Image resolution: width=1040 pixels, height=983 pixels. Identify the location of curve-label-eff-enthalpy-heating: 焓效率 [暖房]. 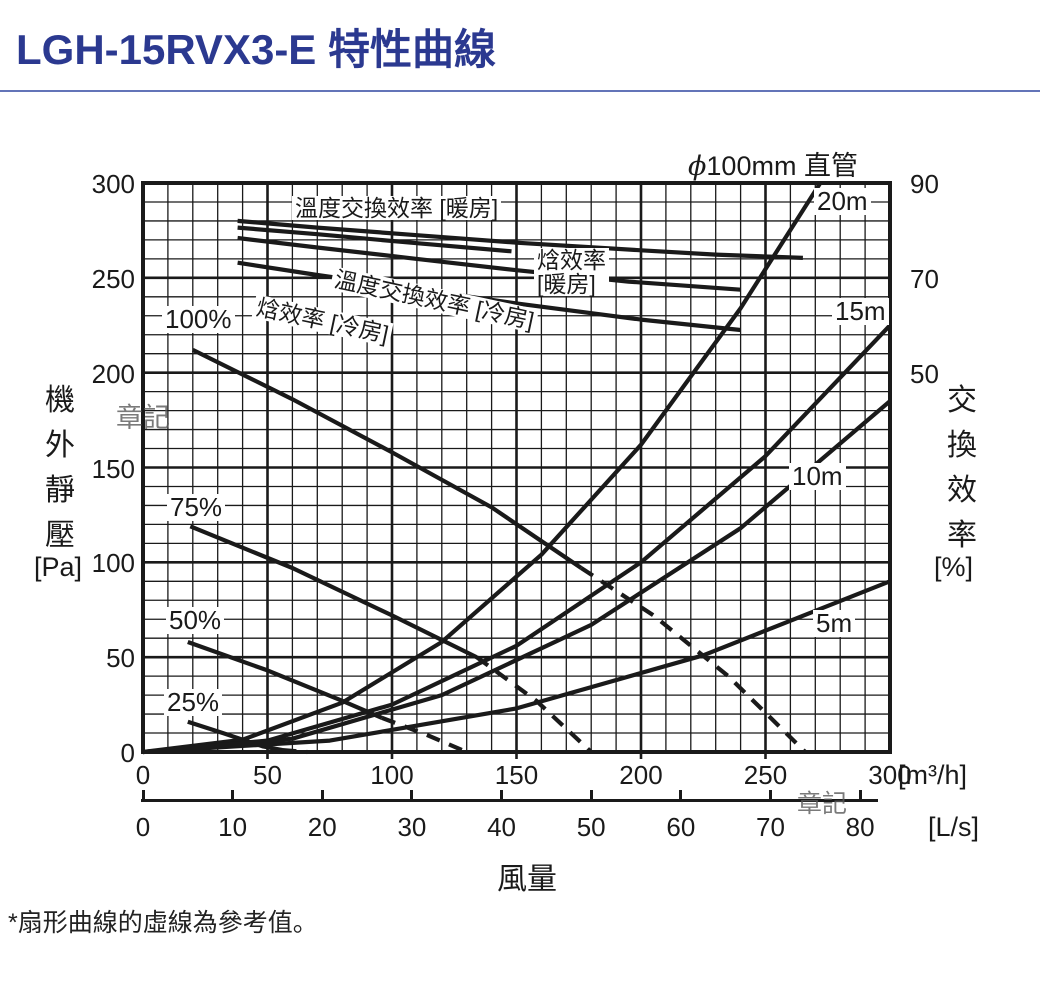
(571, 272).